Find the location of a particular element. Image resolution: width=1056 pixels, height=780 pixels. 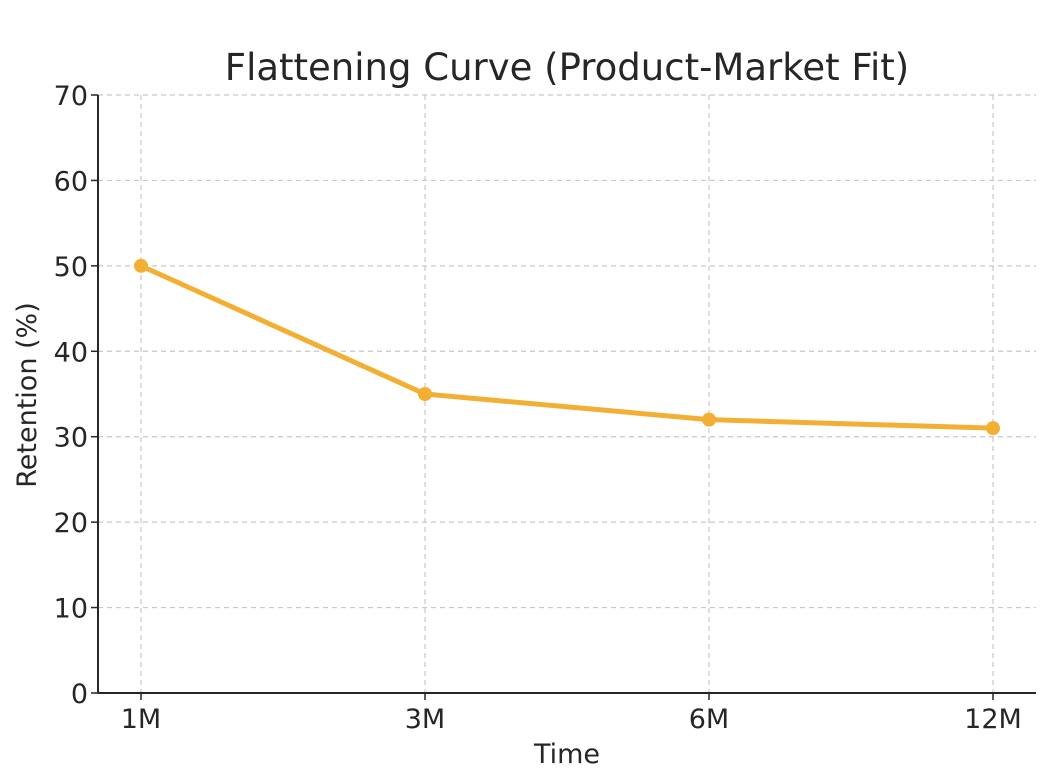

y-tick-label: 70 is located at coordinates (71, 96).